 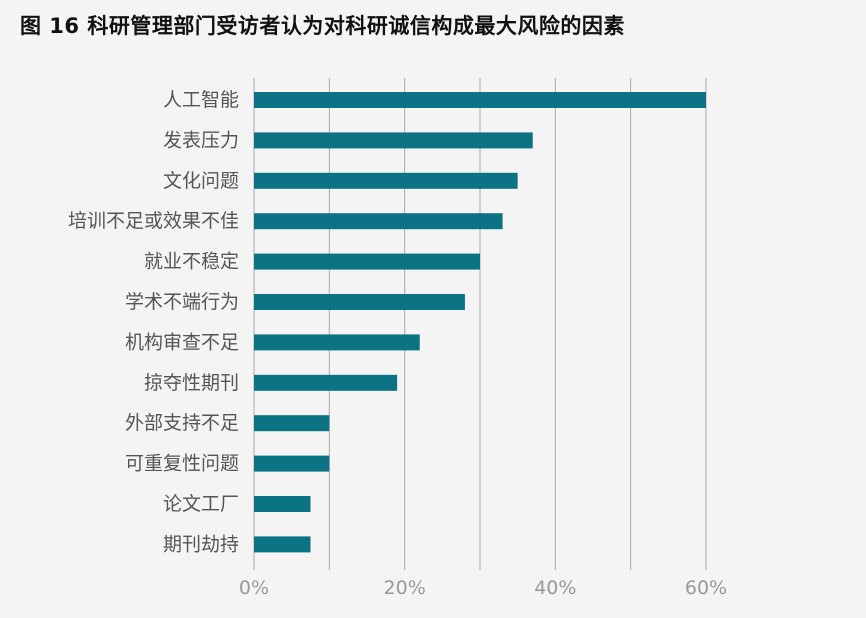 I want to click on x-tick-label: 40%, so click(x=555, y=588).